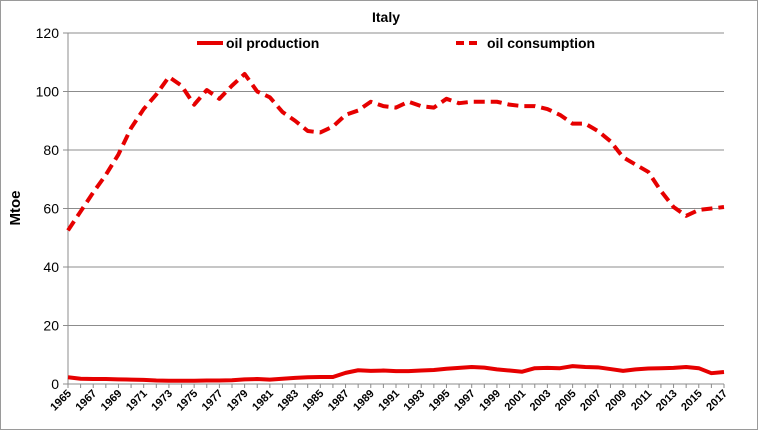 Image resolution: width=758 pixels, height=430 pixels. What do you see at coordinates (51, 267) in the screenshot?
I see `y-tick-label: 40` at bounding box center [51, 267].